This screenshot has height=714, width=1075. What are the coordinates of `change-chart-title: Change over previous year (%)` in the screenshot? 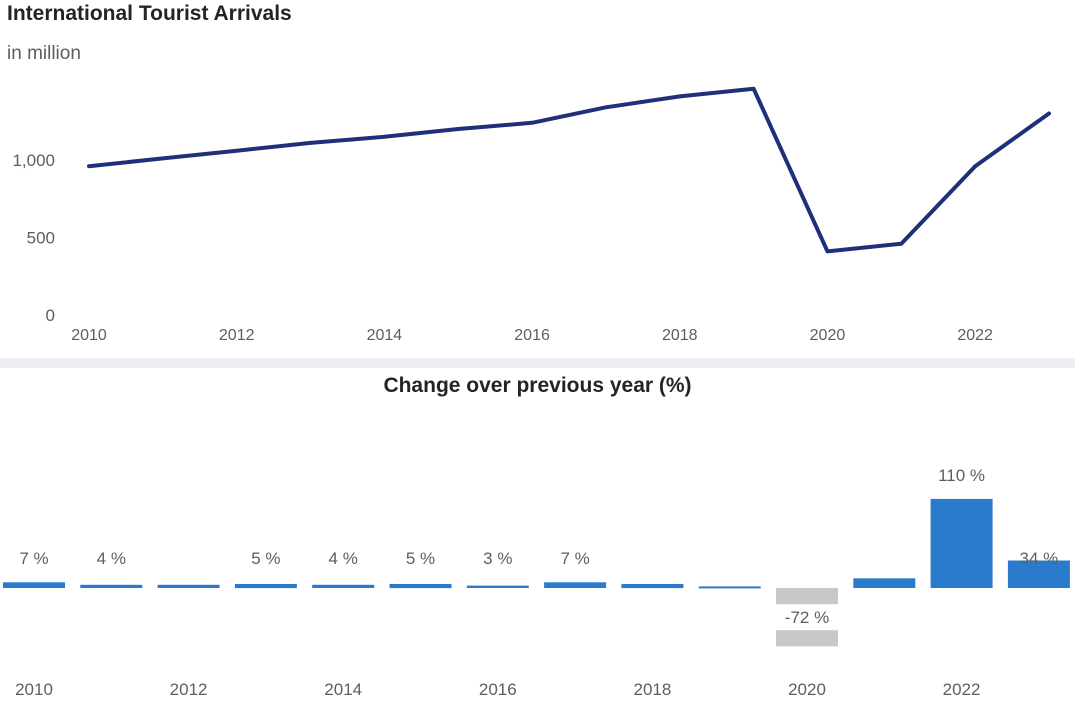 It's located at (537, 385).